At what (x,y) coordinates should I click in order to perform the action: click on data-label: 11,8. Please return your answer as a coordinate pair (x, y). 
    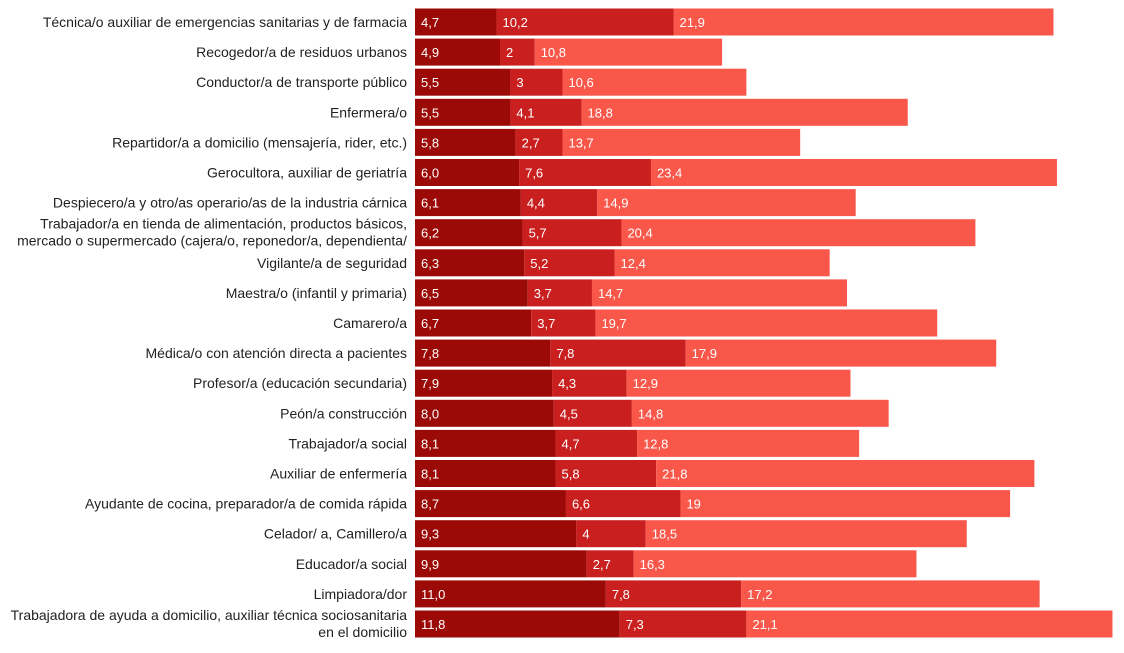
    Looking at the image, I should click on (433, 624).